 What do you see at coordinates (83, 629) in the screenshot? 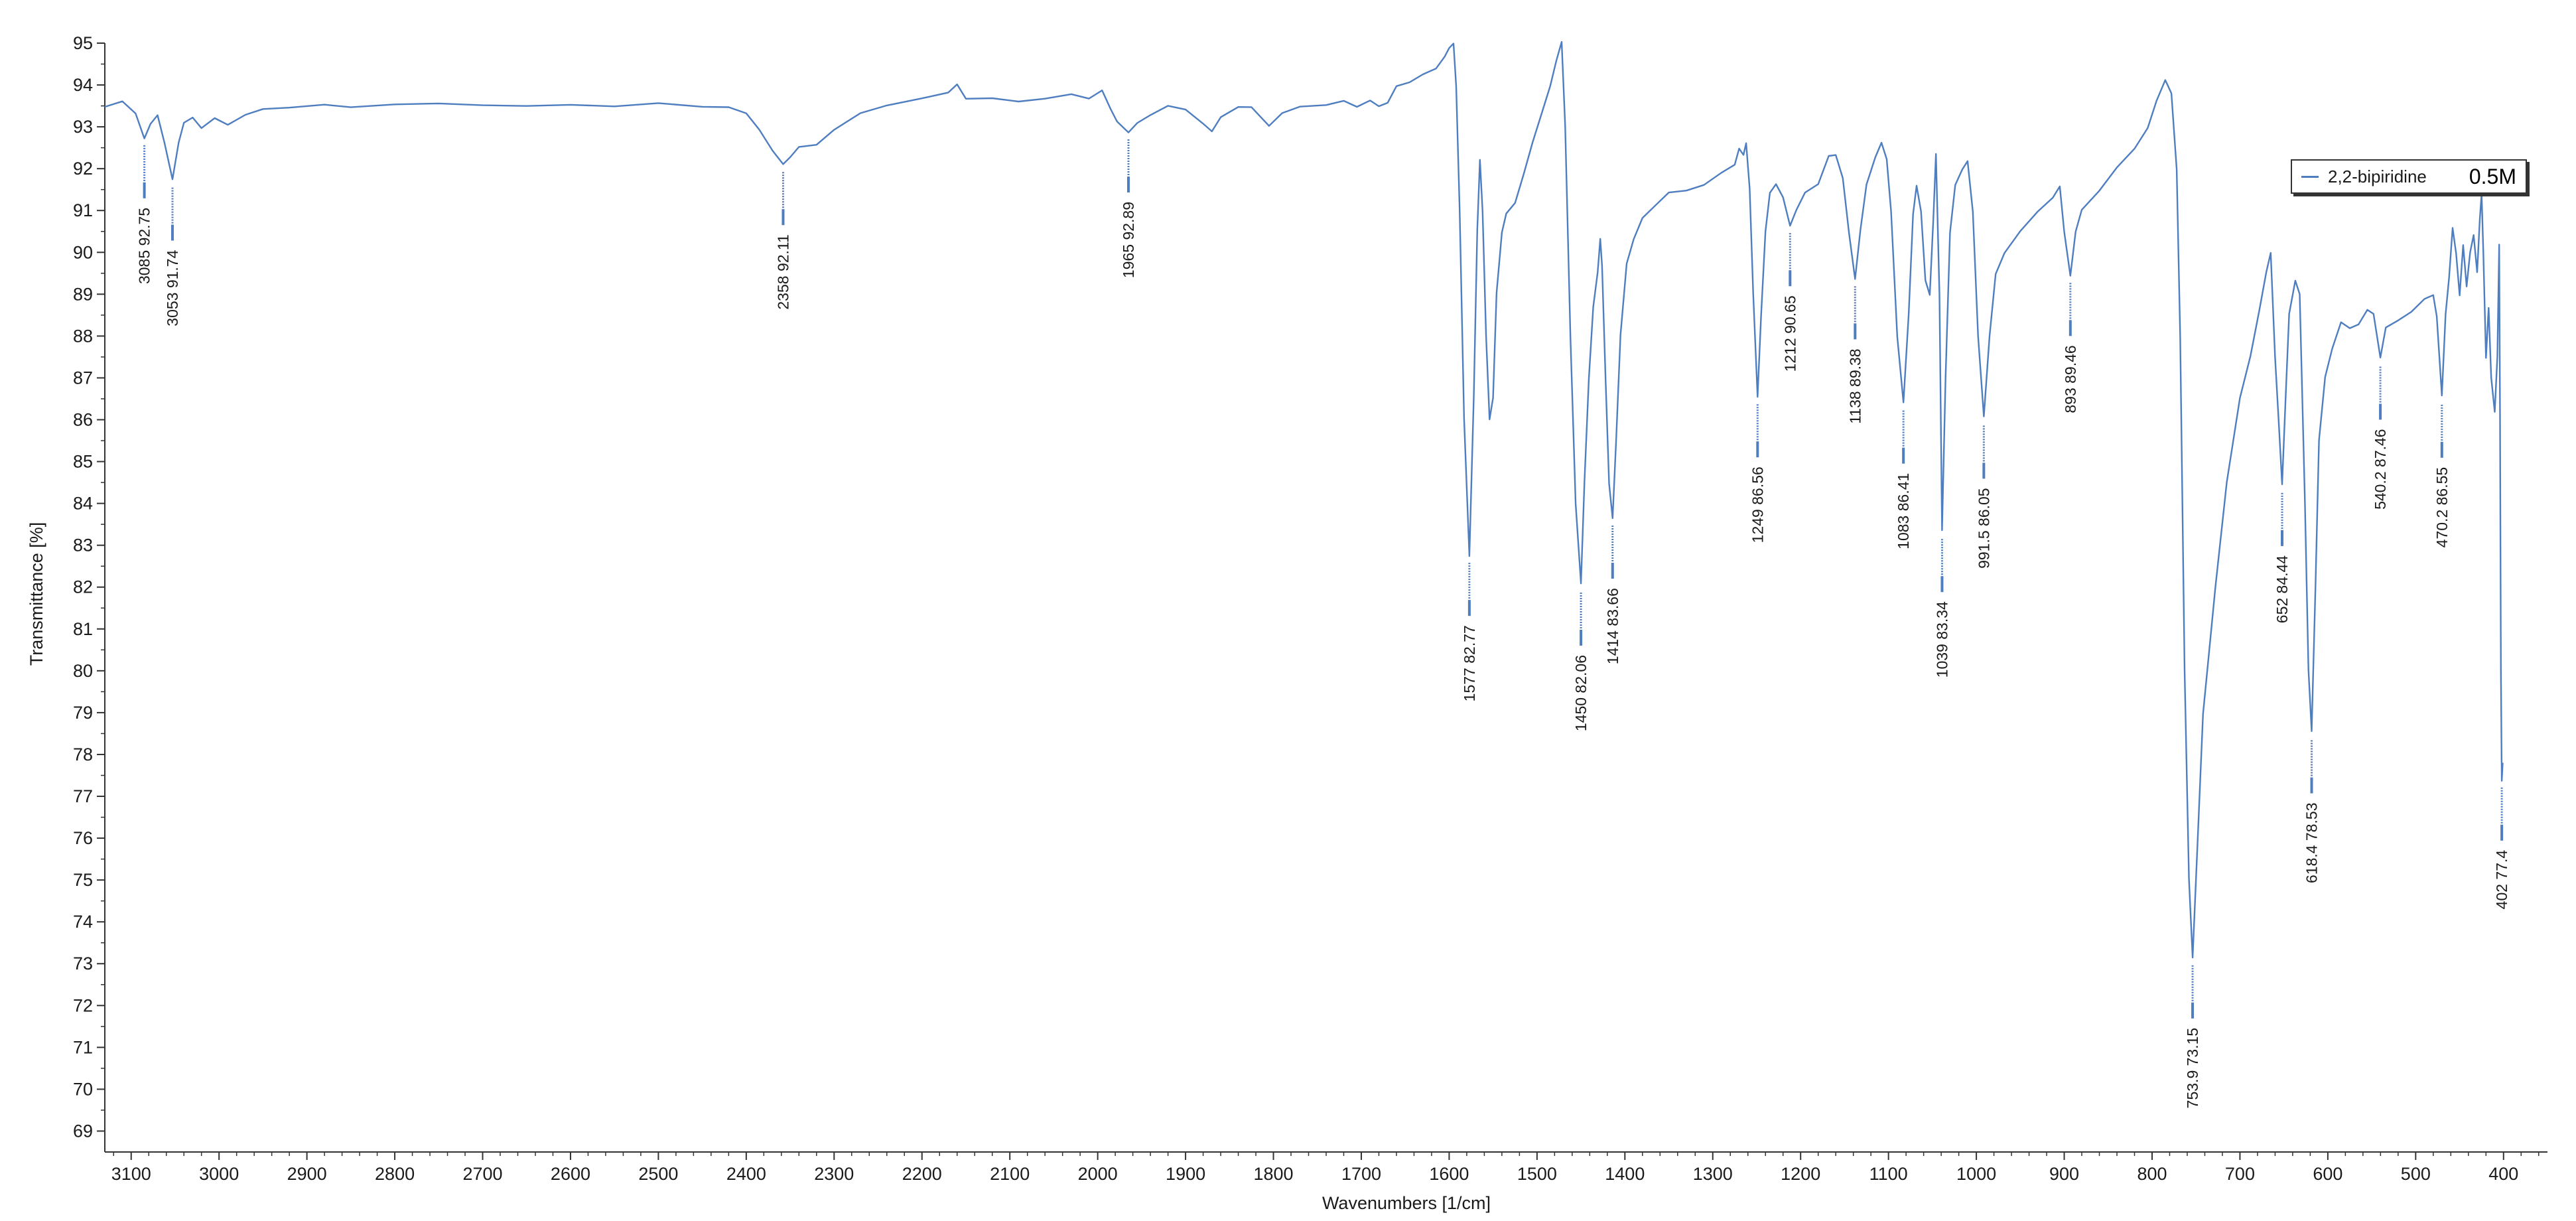
I see `y-tick-label: 81` at bounding box center [83, 629].